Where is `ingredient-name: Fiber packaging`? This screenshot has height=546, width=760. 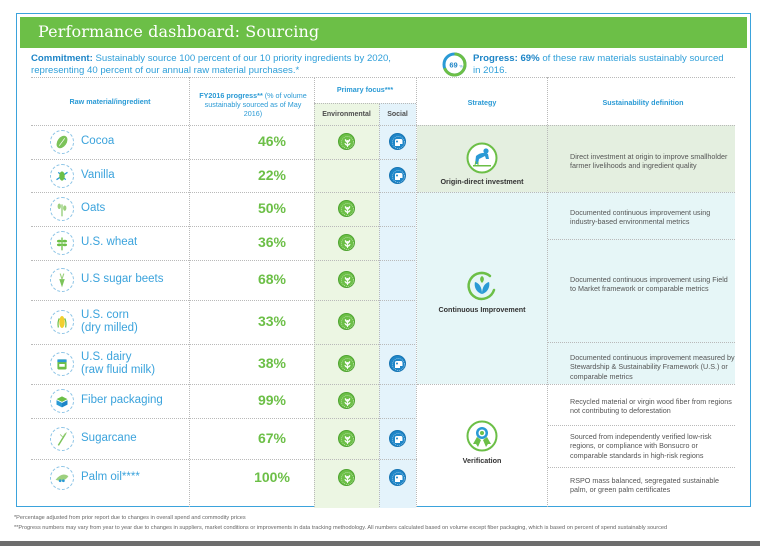
ingredient-name: Fiber packaging is located at coordinates (122, 400).